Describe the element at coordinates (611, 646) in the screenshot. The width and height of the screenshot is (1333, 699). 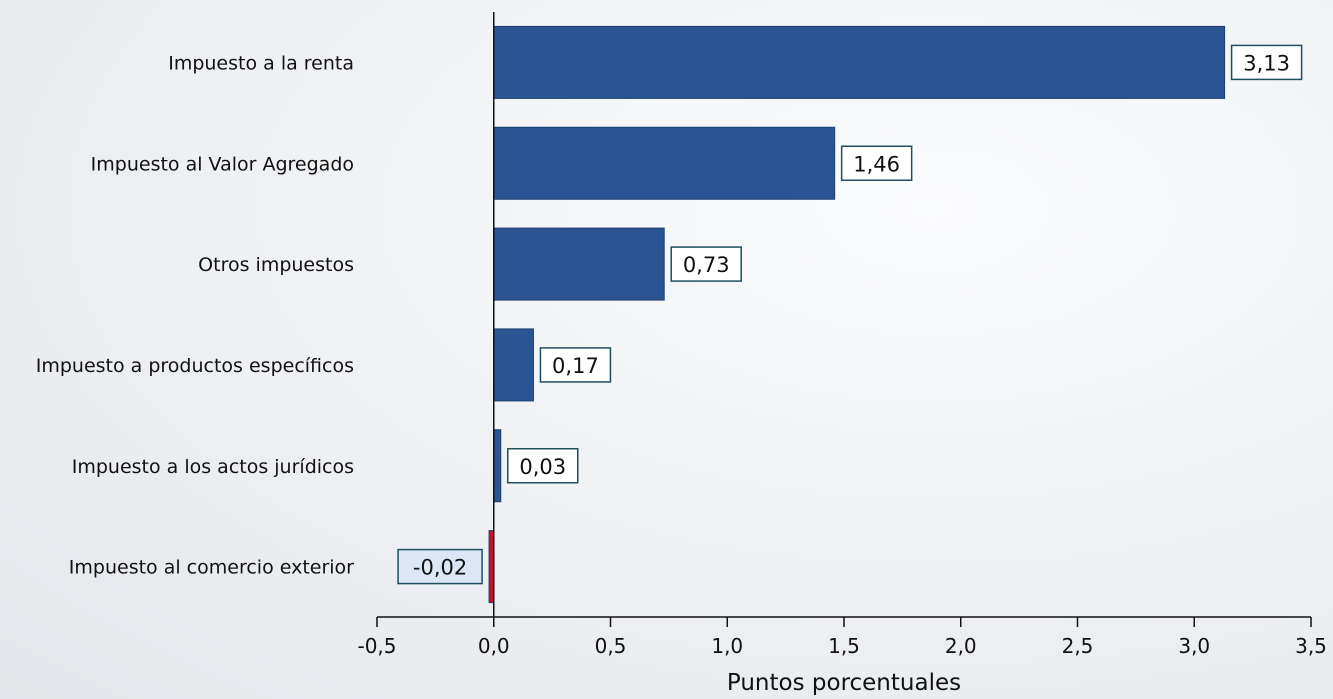
I see `x-tick-label-2: 0,5` at that location.